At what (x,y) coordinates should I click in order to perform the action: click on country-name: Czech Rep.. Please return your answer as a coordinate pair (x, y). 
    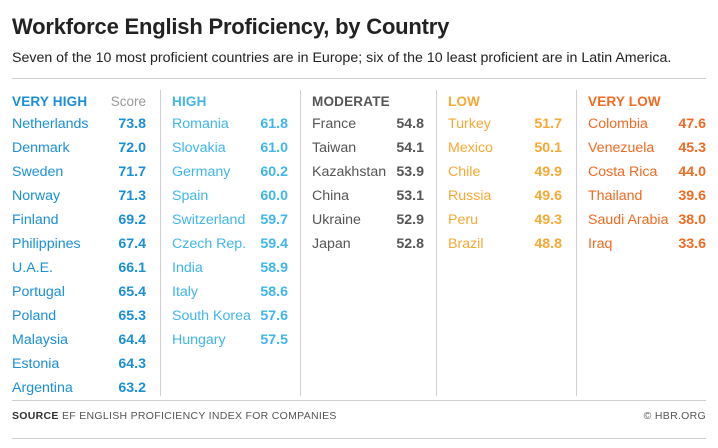
    Looking at the image, I should click on (209, 244).